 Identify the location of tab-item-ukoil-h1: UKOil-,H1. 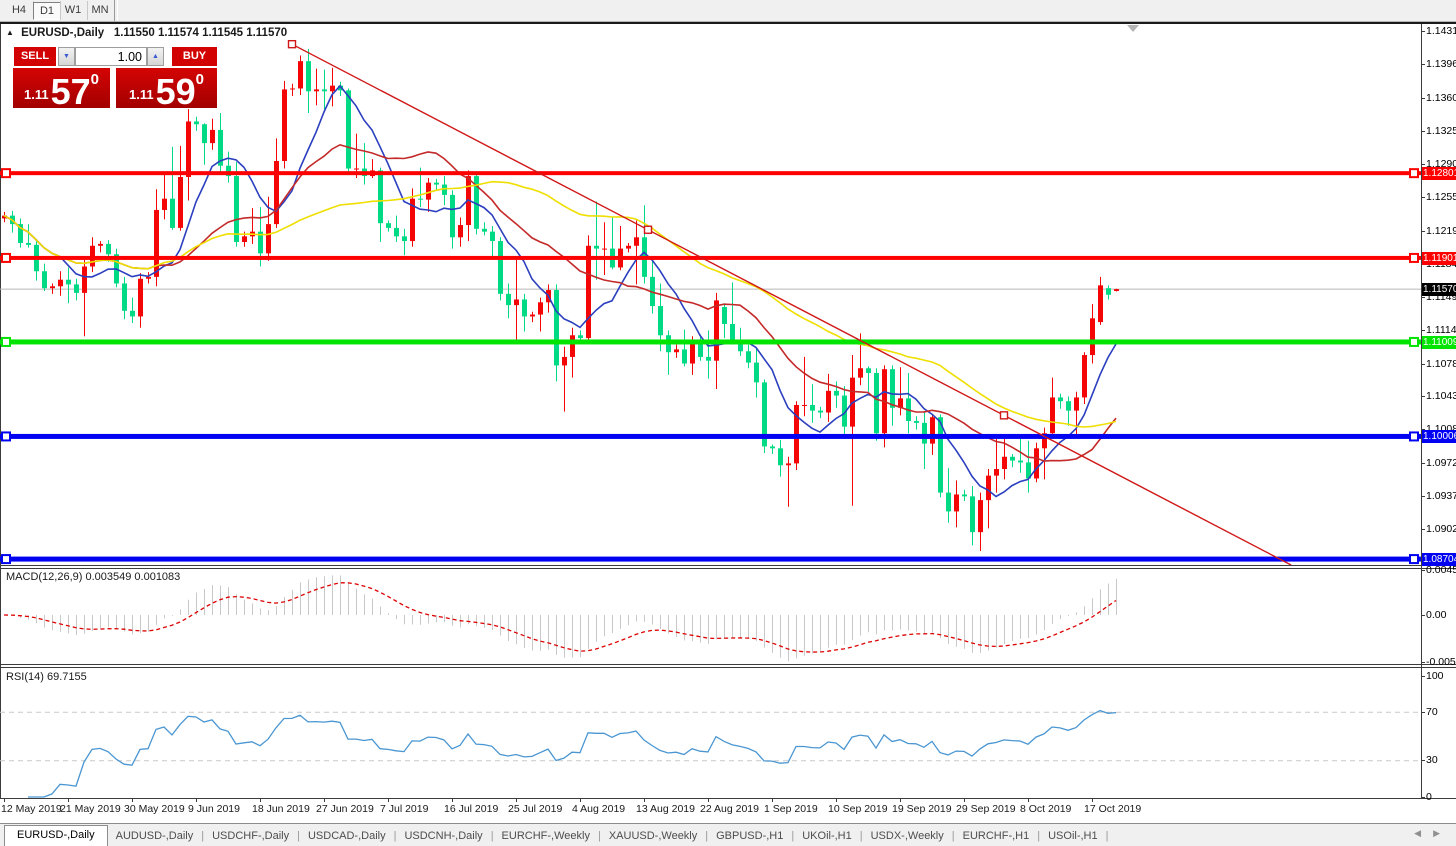
(827, 835).